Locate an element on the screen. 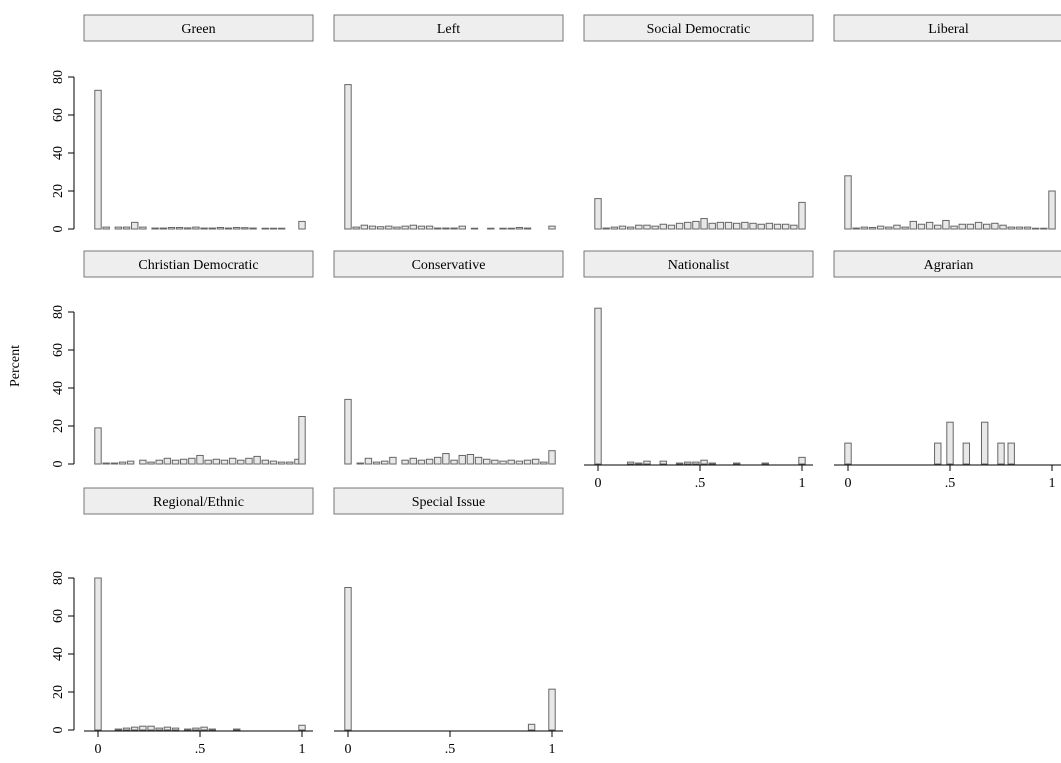 The image size is (1061, 763). panel-title: Liberal is located at coordinates (948, 29).